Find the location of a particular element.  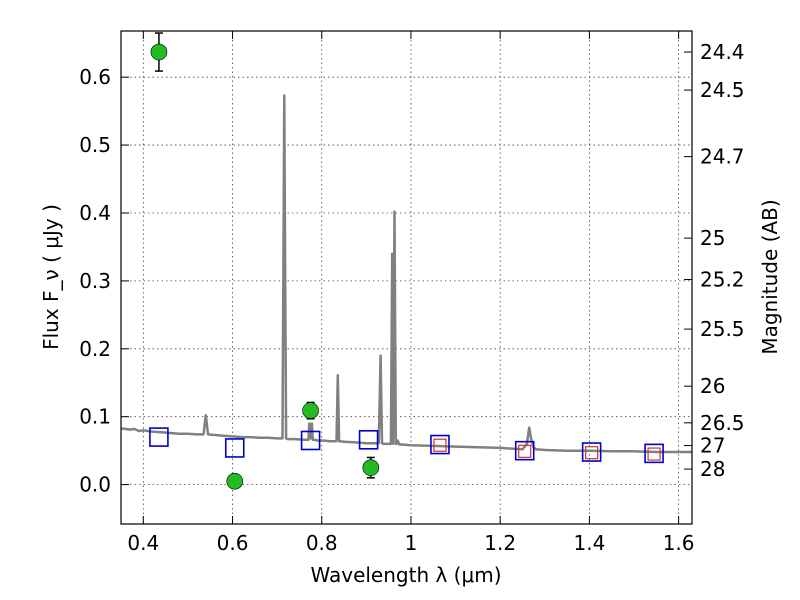

y-tick-label: 0.5 is located at coordinates (95, 145).